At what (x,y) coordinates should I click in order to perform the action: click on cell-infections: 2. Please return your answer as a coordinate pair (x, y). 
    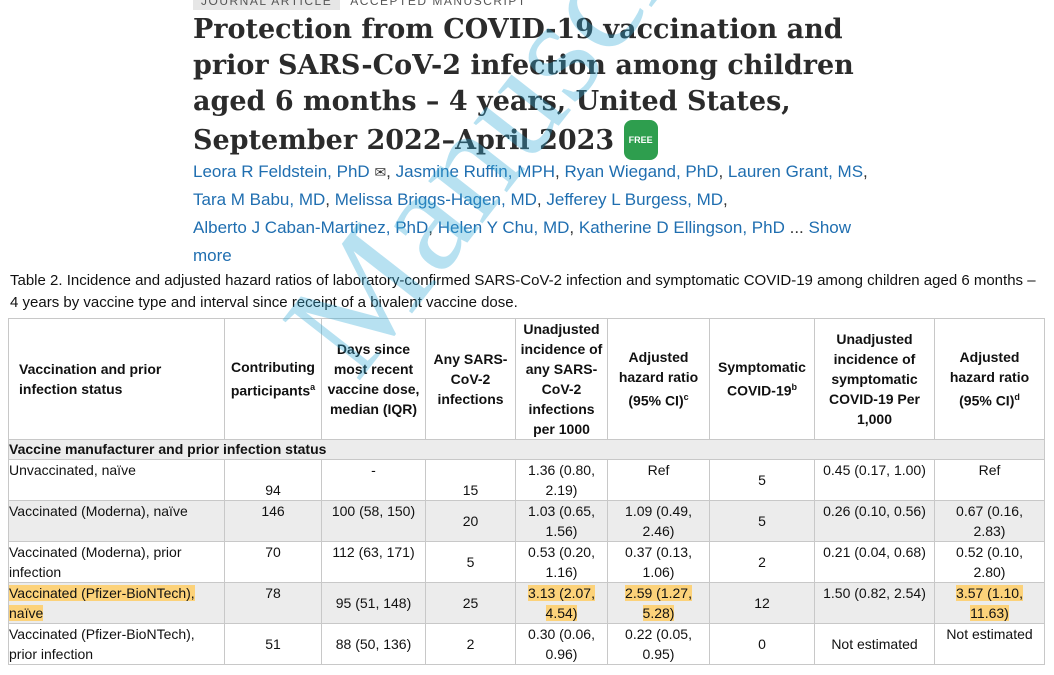
    Looking at the image, I should click on (470, 644).